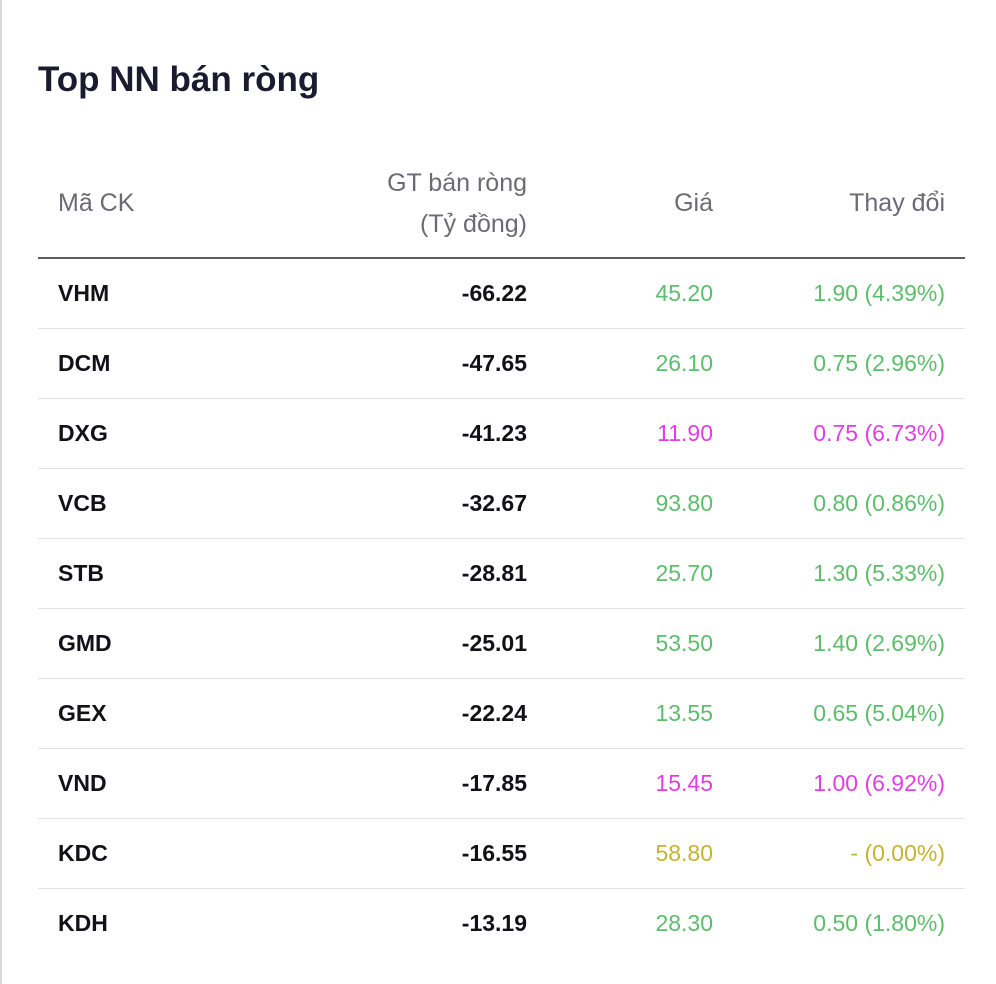  I want to click on table-row: GEX -22.24 13.55 0.65 (5.04%), so click(501, 714).